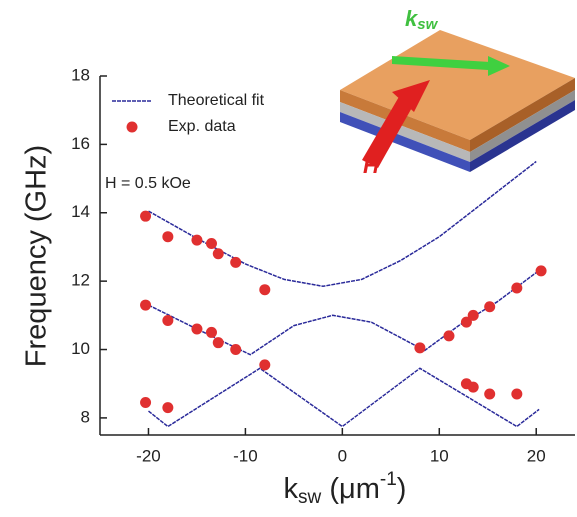 The height and width of the screenshot is (517, 577). Describe the element at coordinates (388, 479) in the screenshot. I see `x-title-sup: -1` at that location.